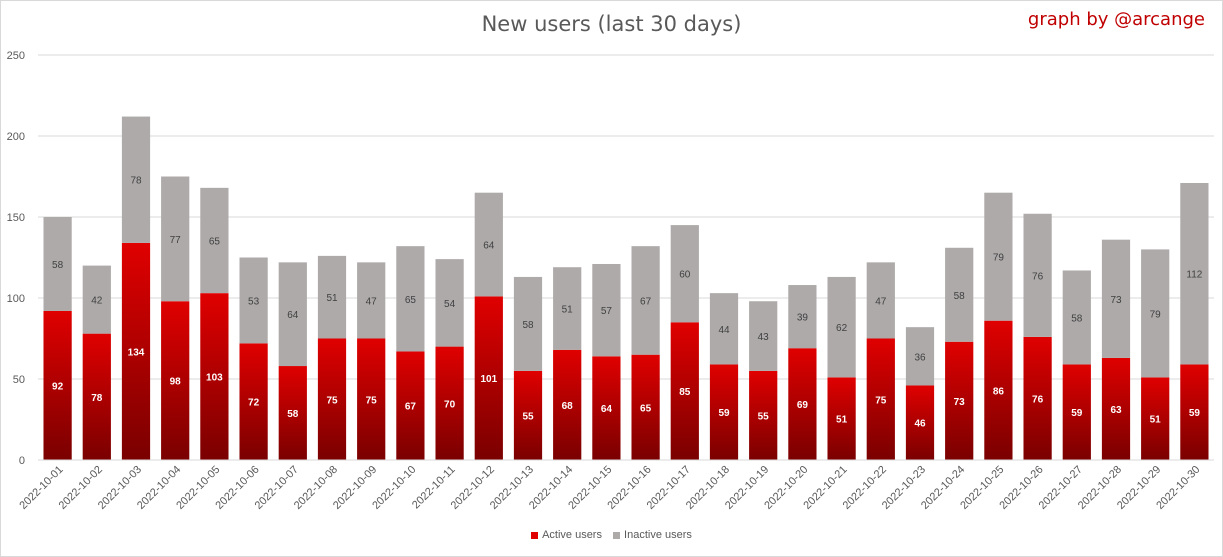 This screenshot has width=1223, height=557. What do you see at coordinates (22, 461) in the screenshot?
I see `y-tick-label: 0` at bounding box center [22, 461].